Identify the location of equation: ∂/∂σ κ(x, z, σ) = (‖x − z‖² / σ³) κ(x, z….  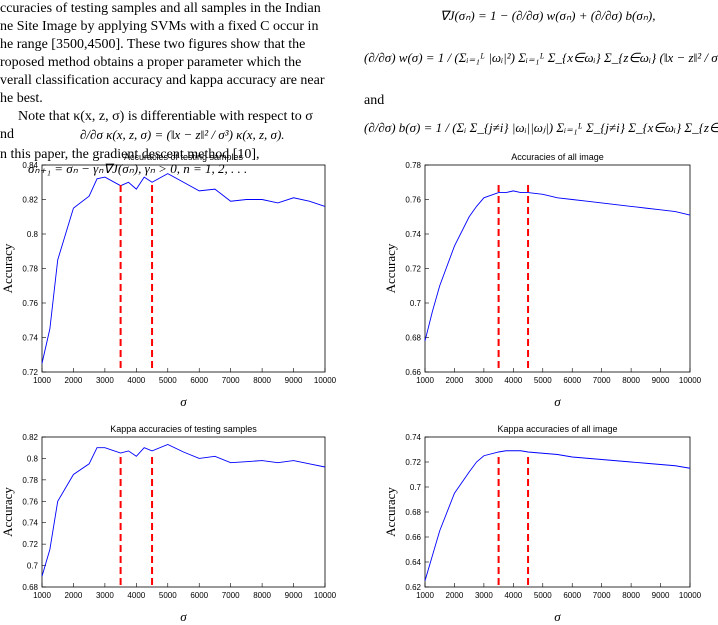
(182, 134).